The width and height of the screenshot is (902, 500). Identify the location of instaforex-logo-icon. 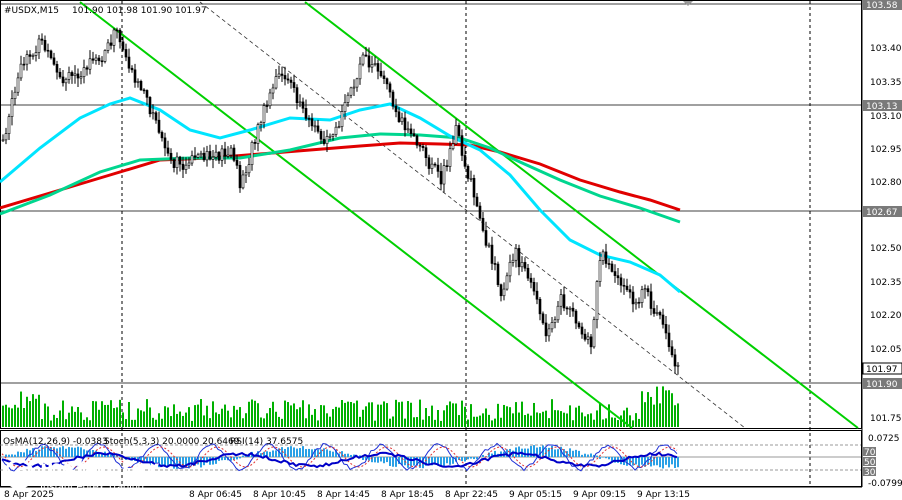
(19, 474).